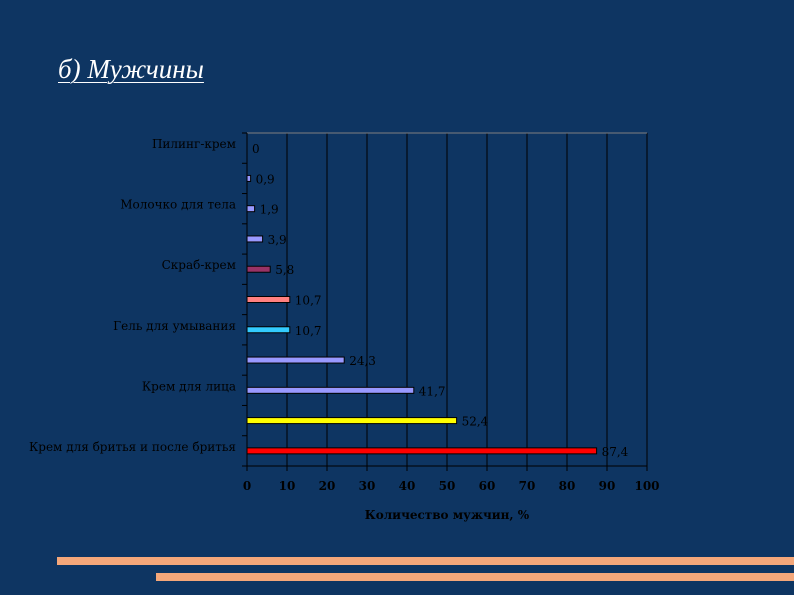 The width and height of the screenshot is (794, 595). Describe the element at coordinates (199, 265) in the screenshot. I see `category-label: Скраб-крем` at that location.